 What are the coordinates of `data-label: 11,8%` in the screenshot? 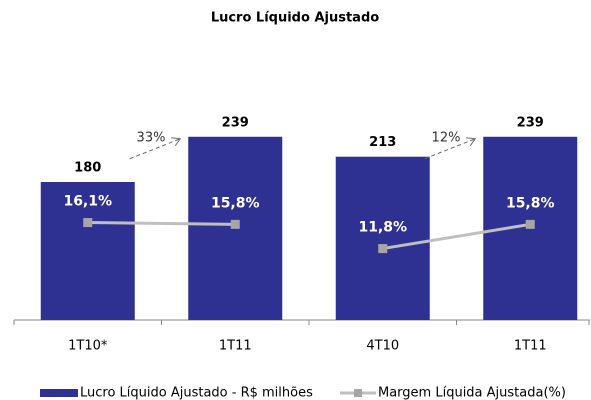 It's located at (382, 228).